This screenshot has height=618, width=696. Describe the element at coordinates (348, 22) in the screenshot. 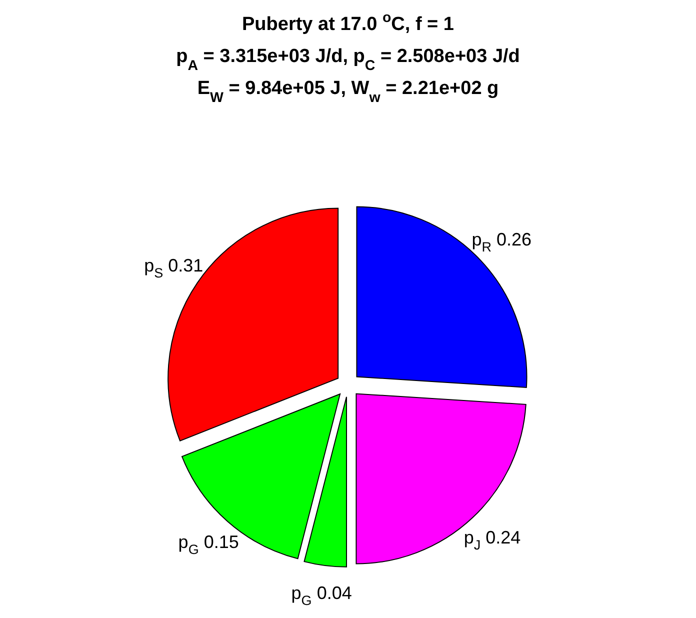

I see `chart-title: Puberty at 17.0 $^{o}$C, f = 1` at that location.